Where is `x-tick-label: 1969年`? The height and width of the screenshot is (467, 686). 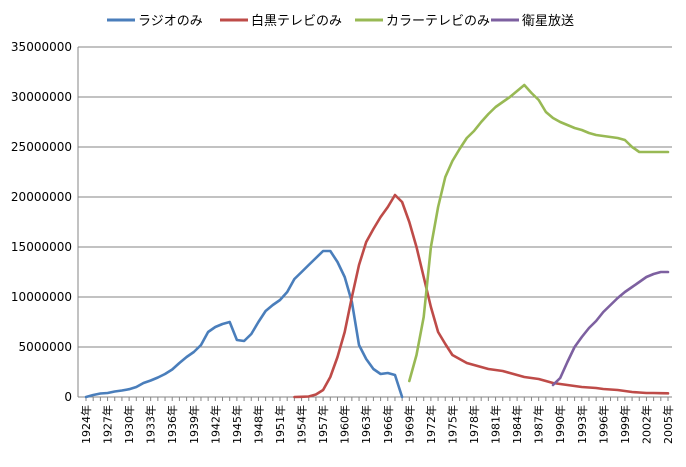
x-tick-label: 1969年 is located at coordinates (409, 424).